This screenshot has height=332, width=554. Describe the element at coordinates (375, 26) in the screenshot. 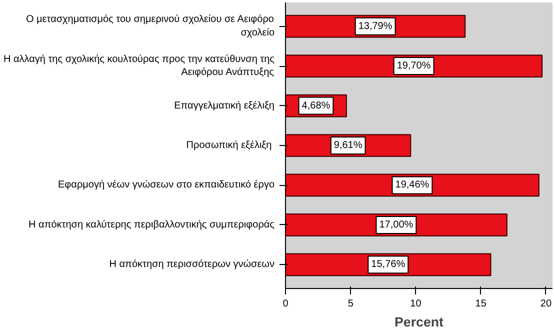

I see `data-label: 13,79%` at that location.